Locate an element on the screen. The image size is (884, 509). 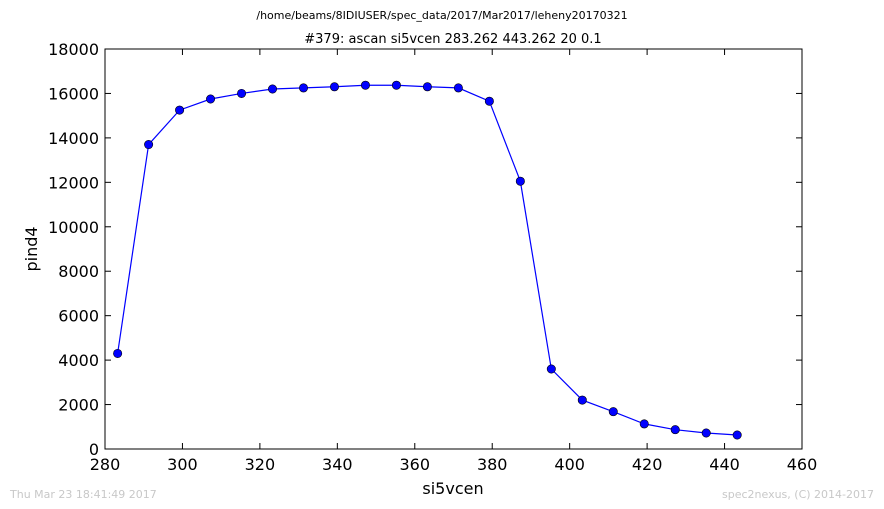
y-tick-label: 16000 is located at coordinates (73, 93).